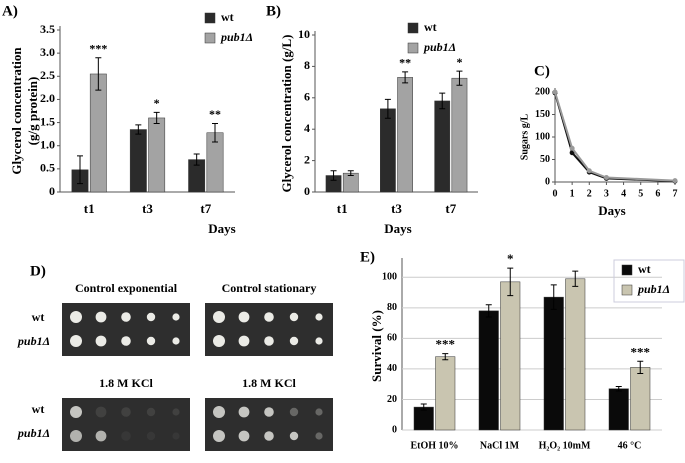  Describe the element at coordinates (47, 121) in the screenshot. I see `y-tick-label: 1.5` at that location.